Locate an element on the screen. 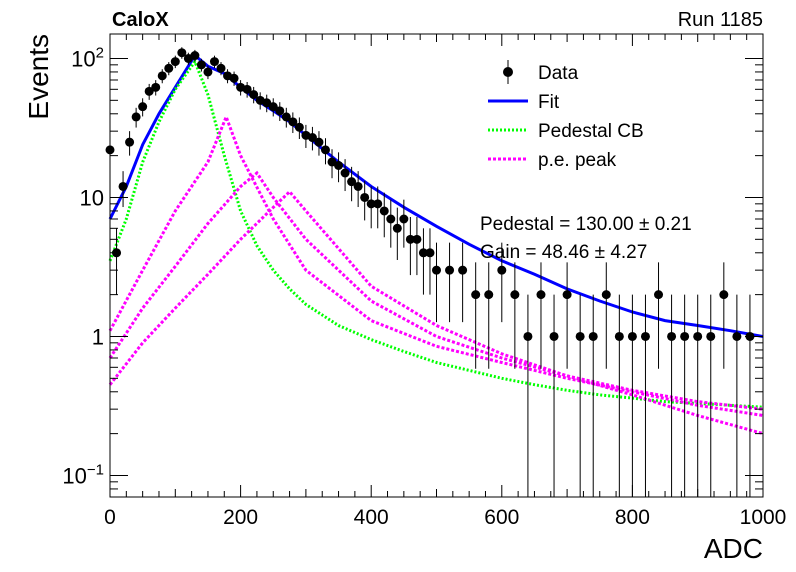 The image size is (796, 572). x-tick-label: 400 is located at coordinates (371, 517).